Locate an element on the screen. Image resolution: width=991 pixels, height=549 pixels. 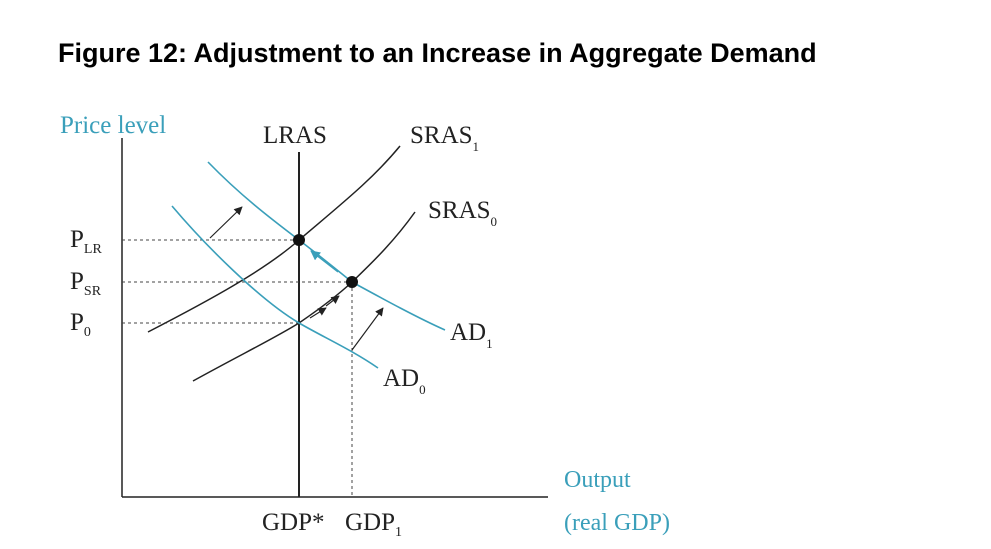
sras0-label: SRAS0 is located at coordinates (462, 213).